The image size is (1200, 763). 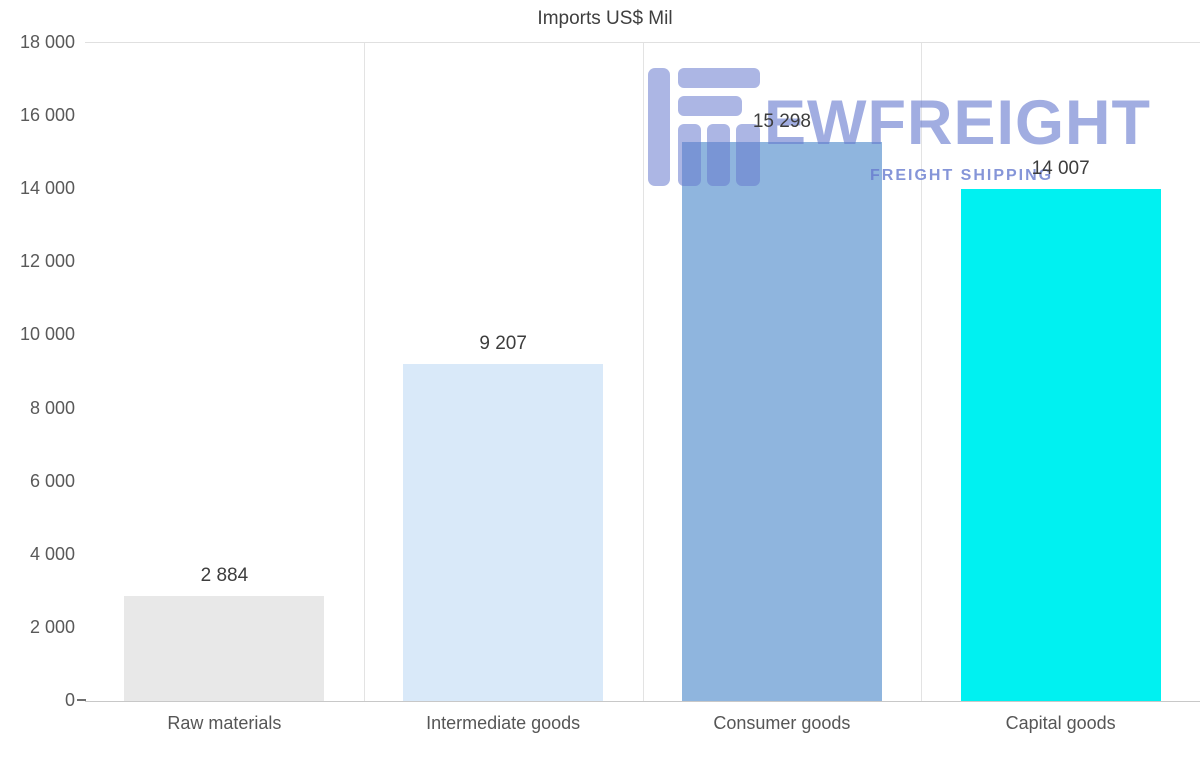 I want to click on y-axis-tick-label: 6 000, so click(x=52, y=480).